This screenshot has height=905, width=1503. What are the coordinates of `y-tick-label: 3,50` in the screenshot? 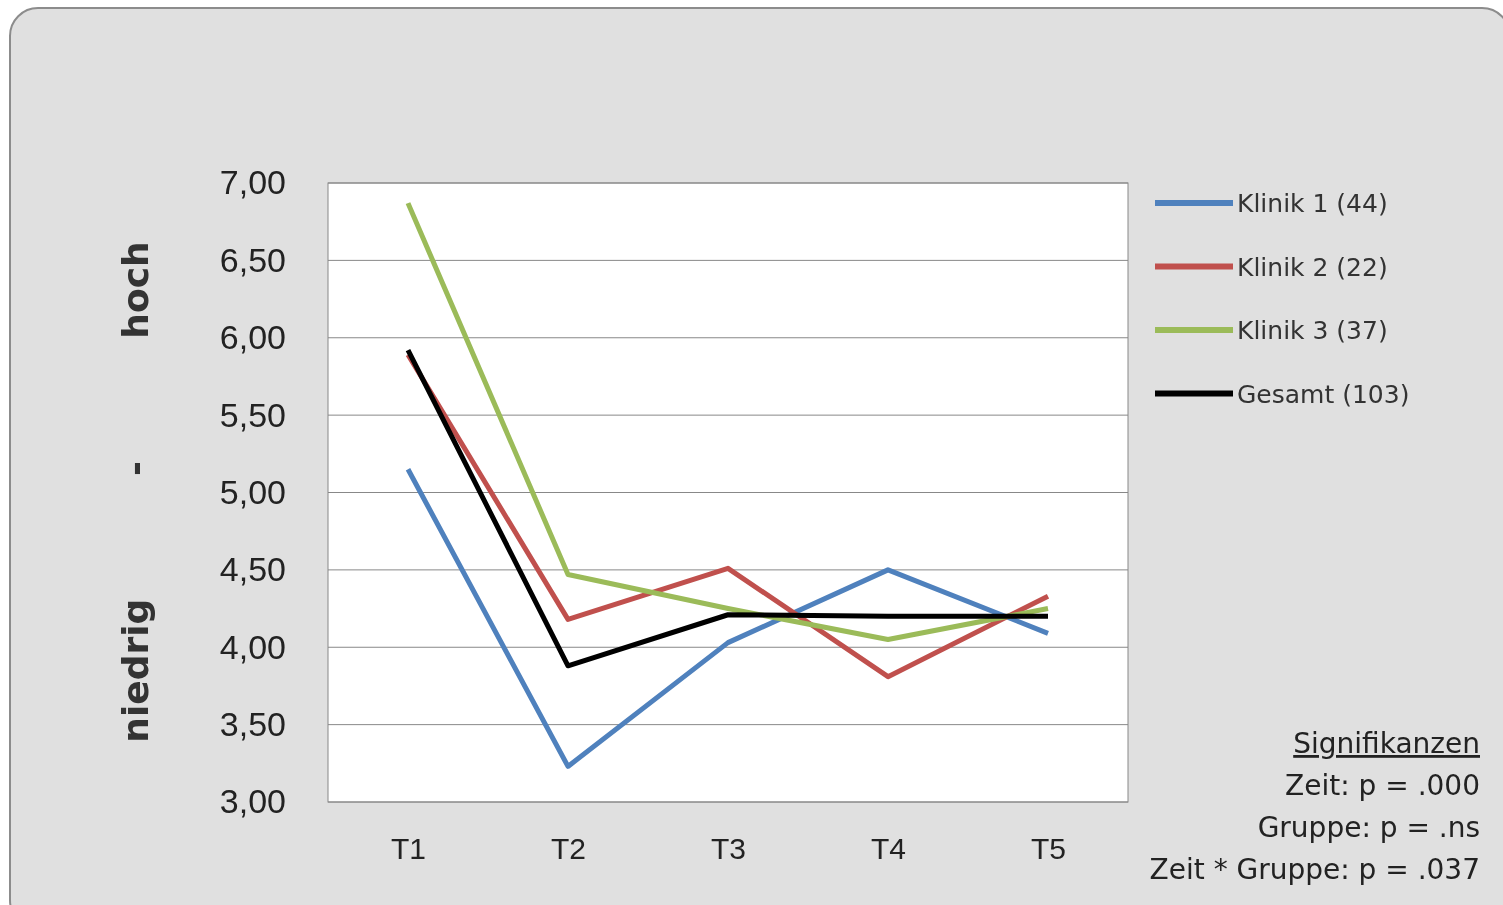 It's located at (252, 724).